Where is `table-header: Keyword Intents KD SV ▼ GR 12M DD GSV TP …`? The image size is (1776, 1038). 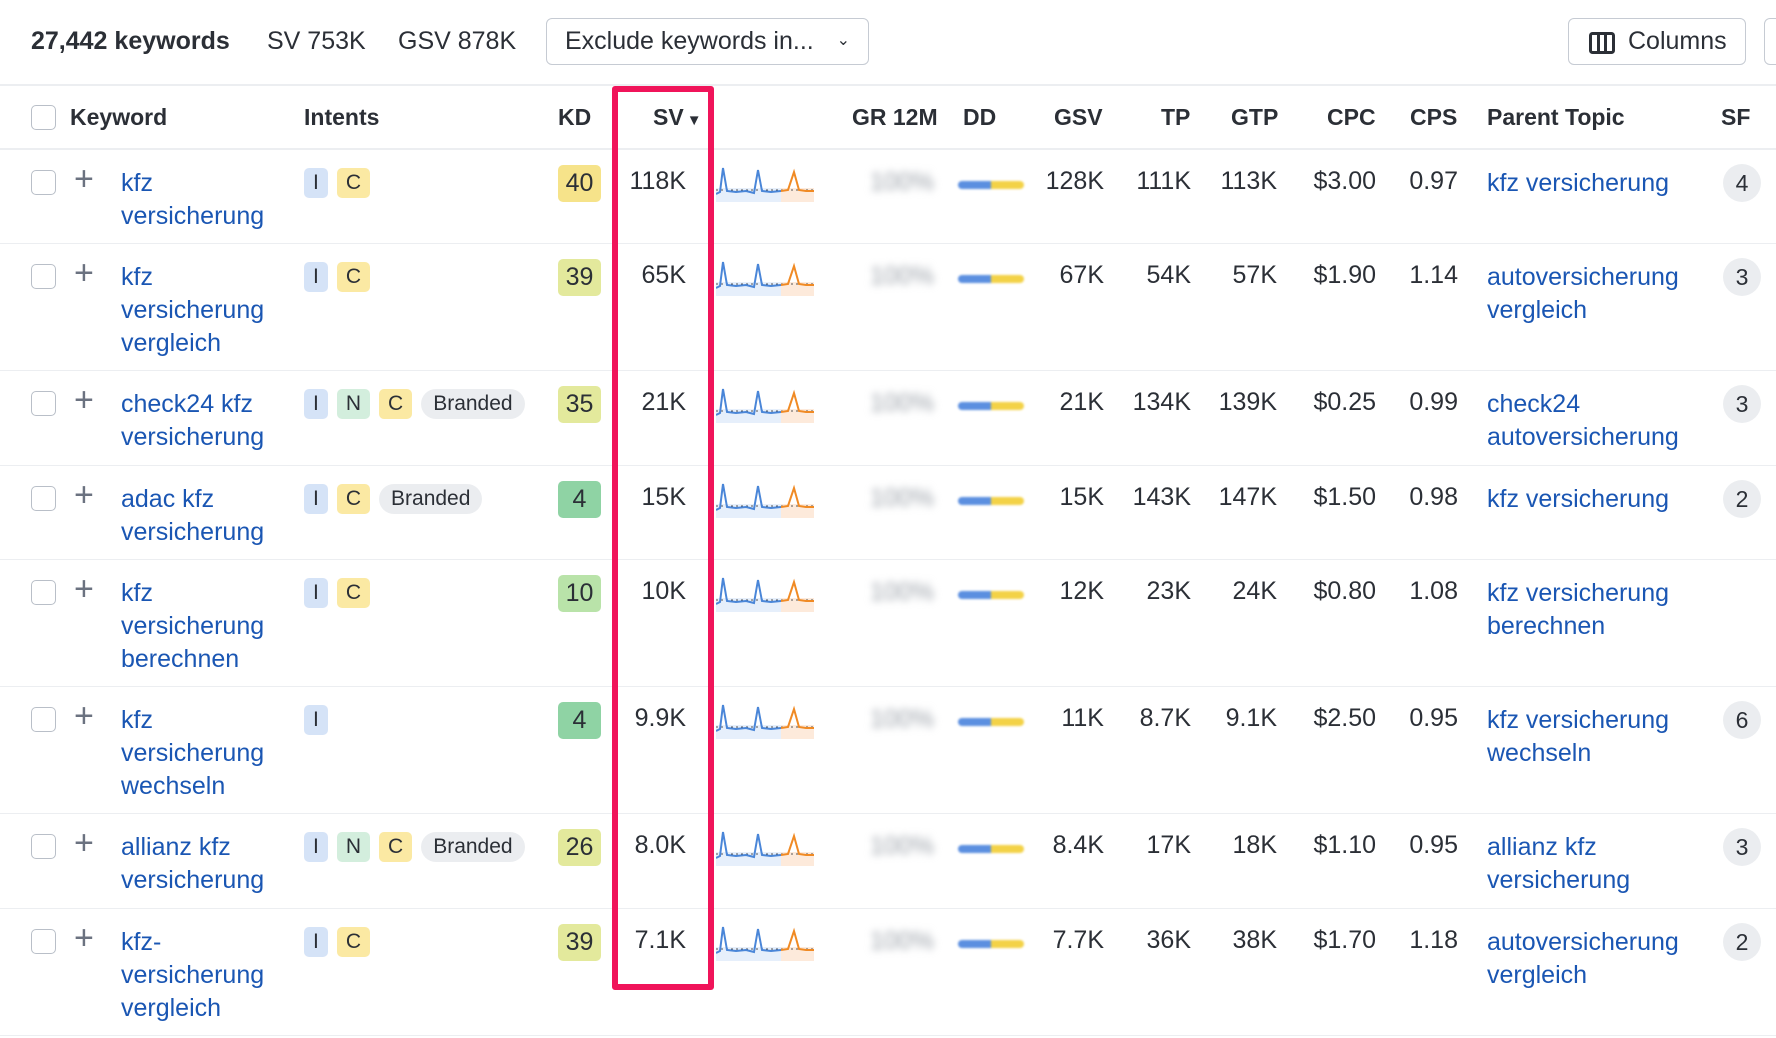 table-header: Keyword Intents KD SV ▼ GR 12M DD GSV TP … is located at coordinates (888, 119).